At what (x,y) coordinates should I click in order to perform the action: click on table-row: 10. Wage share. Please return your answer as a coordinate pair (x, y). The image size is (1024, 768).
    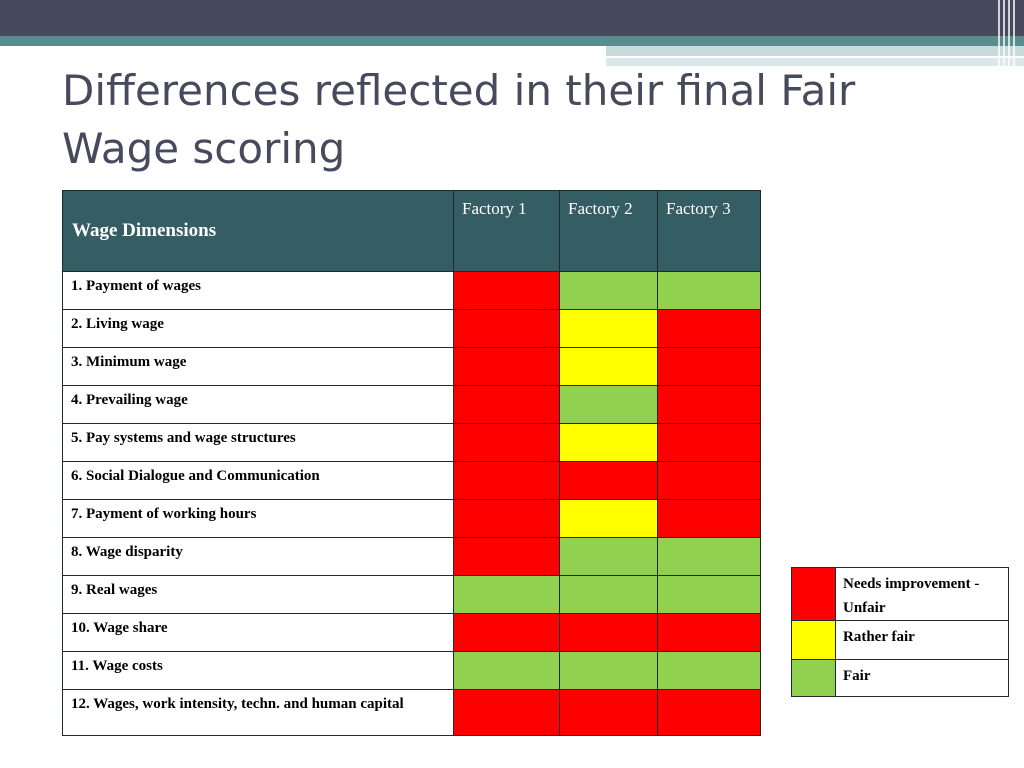
    Looking at the image, I should click on (411, 632).